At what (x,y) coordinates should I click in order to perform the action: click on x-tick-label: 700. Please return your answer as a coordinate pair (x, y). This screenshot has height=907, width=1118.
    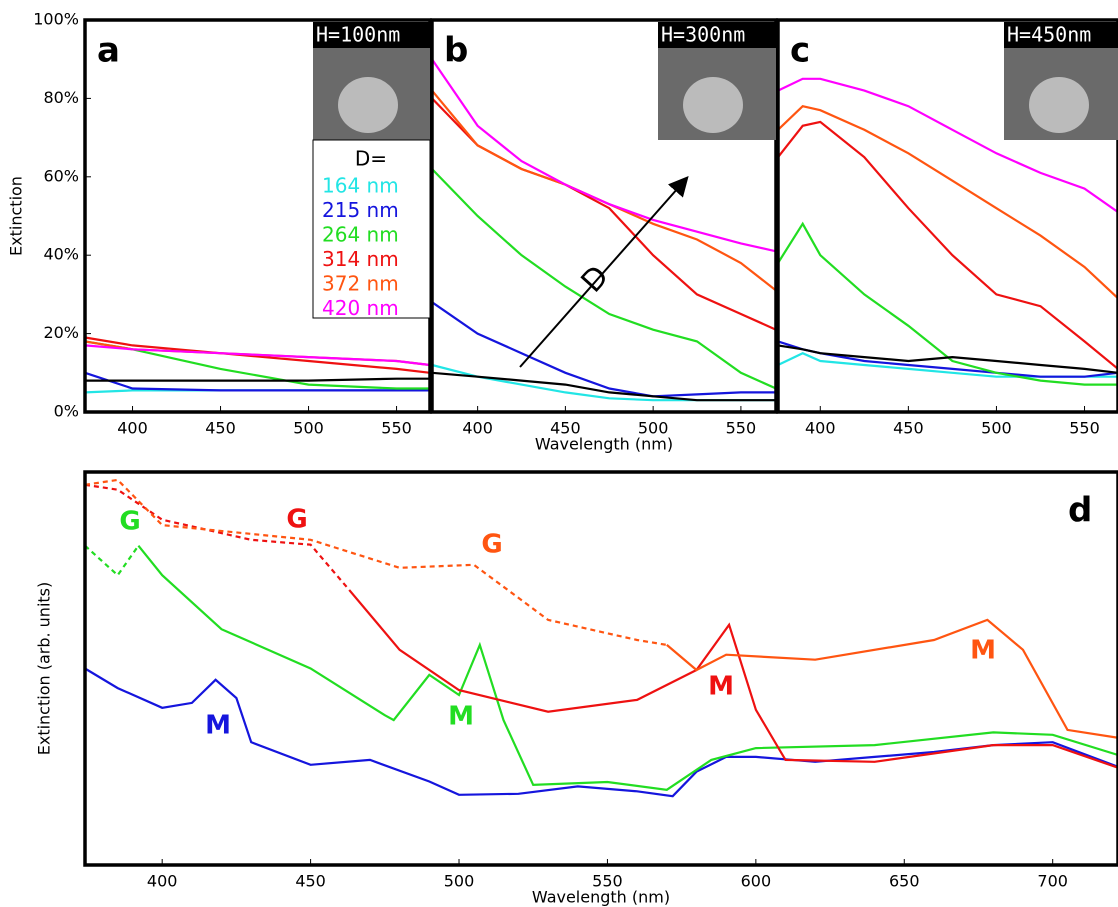
    Looking at the image, I should click on (1052, 881).